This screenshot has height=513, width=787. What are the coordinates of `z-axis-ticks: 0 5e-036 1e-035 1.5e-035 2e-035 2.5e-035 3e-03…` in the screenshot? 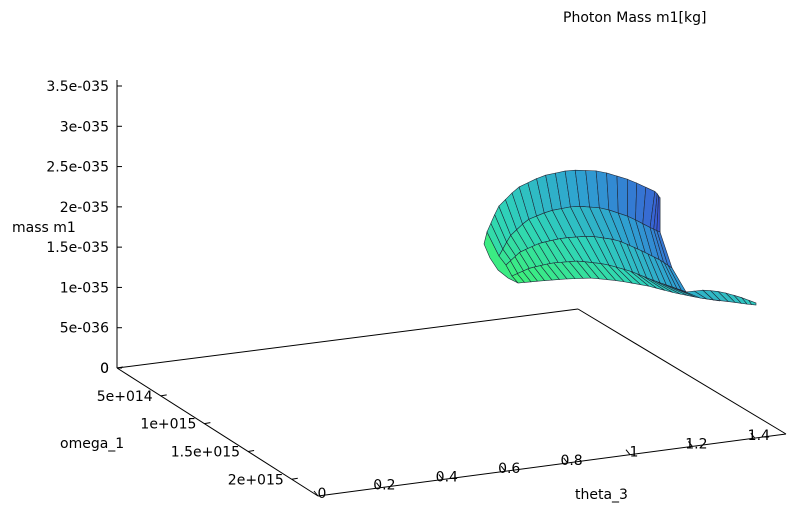 It's located at (84, 228).